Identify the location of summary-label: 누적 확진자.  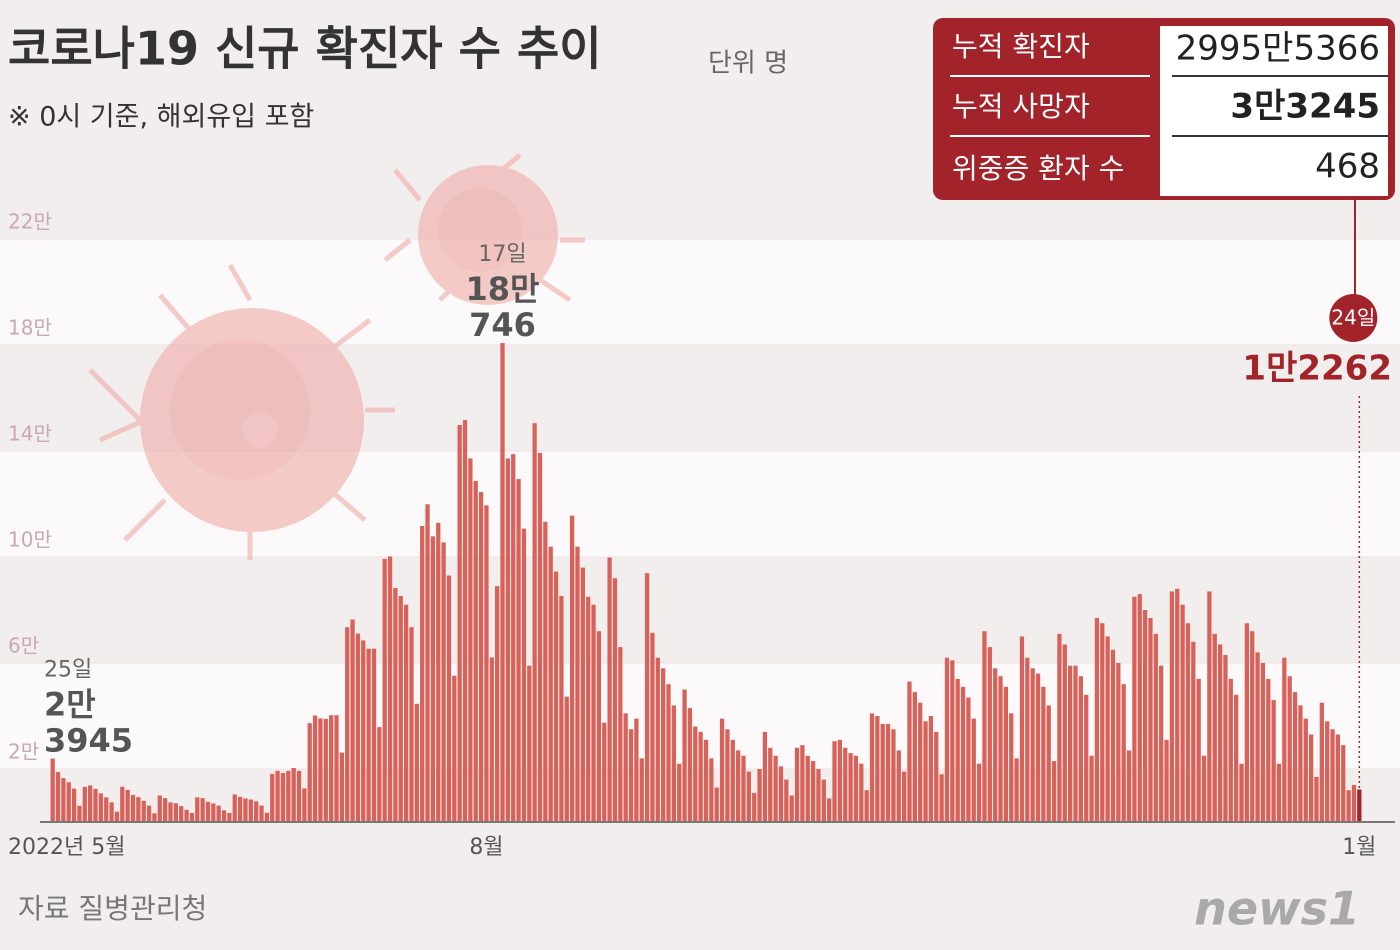
(1021, 46).